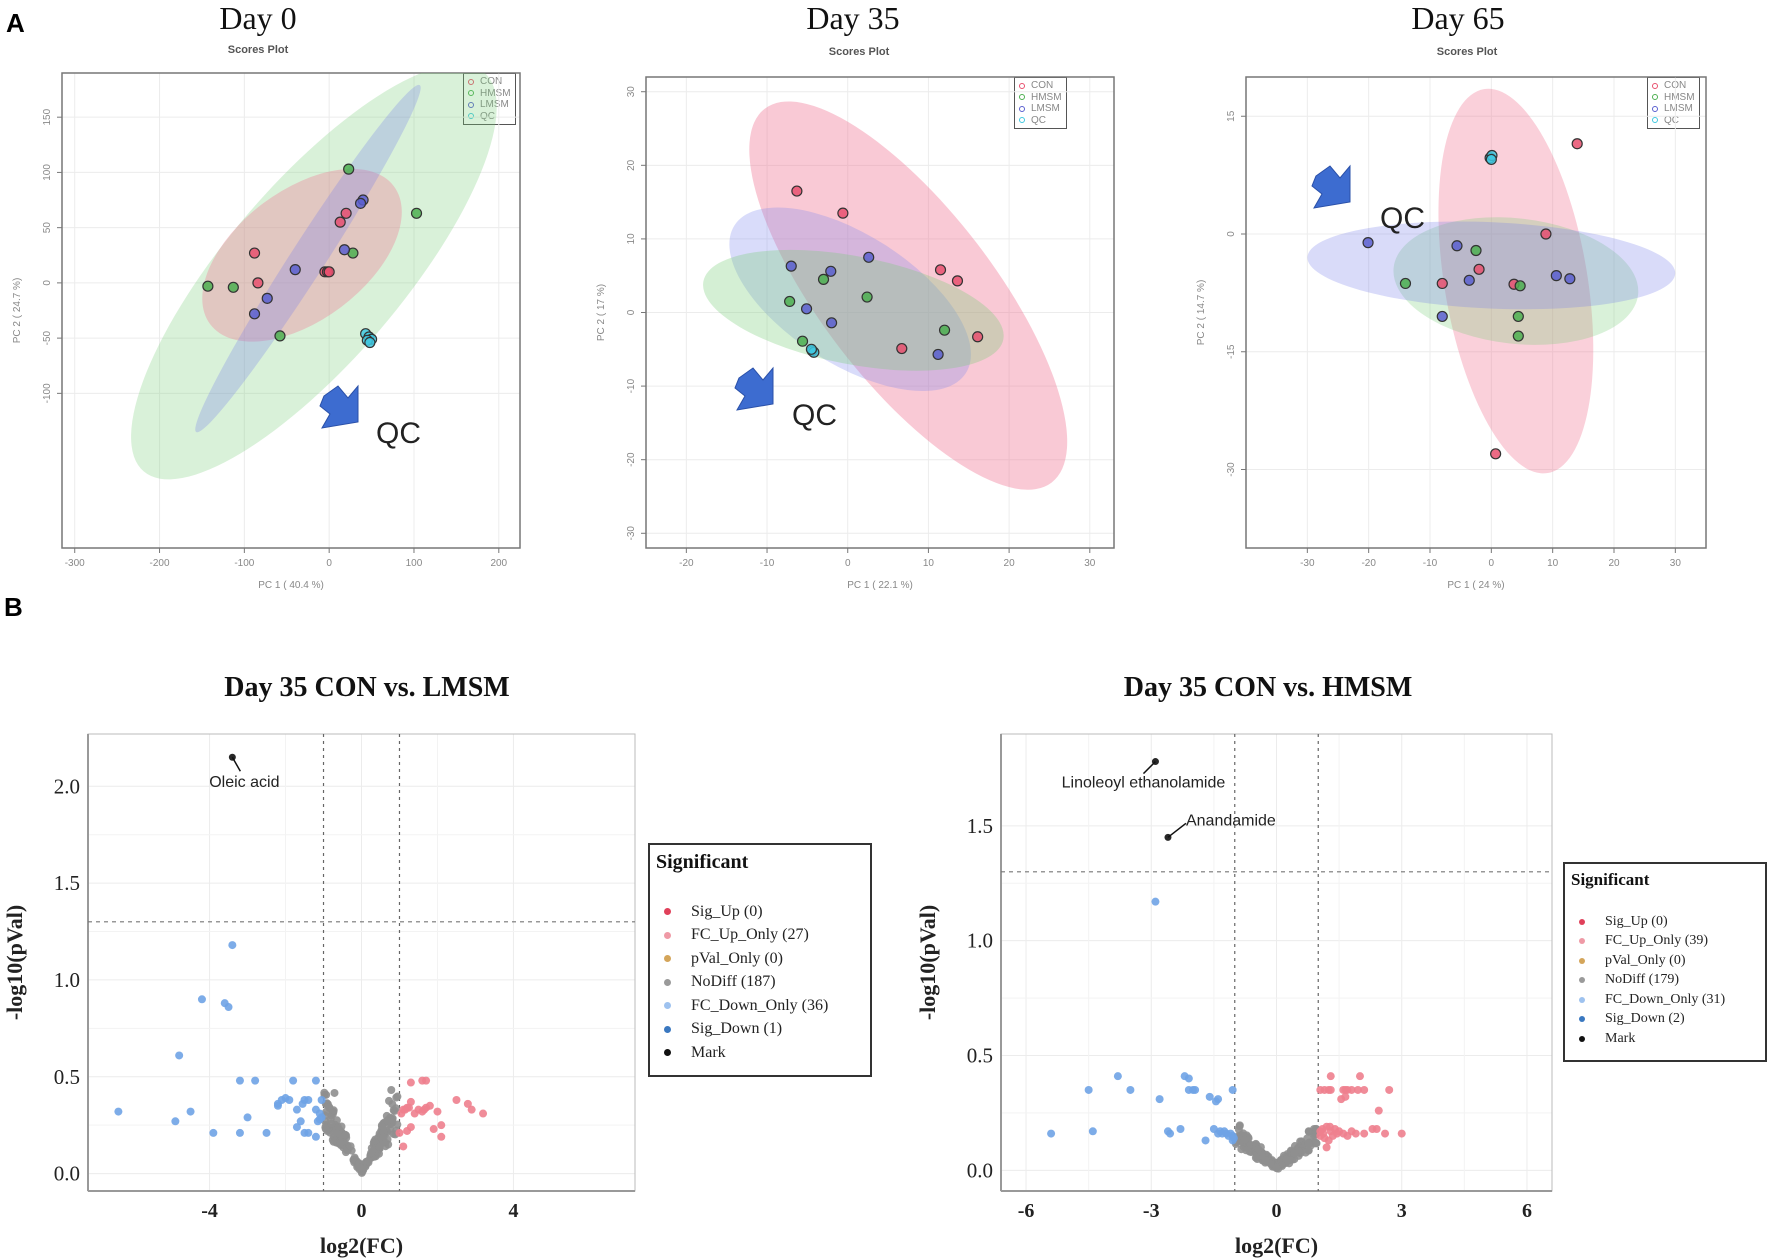  I want to click on x-tick-label: 200, so click(498, 563).